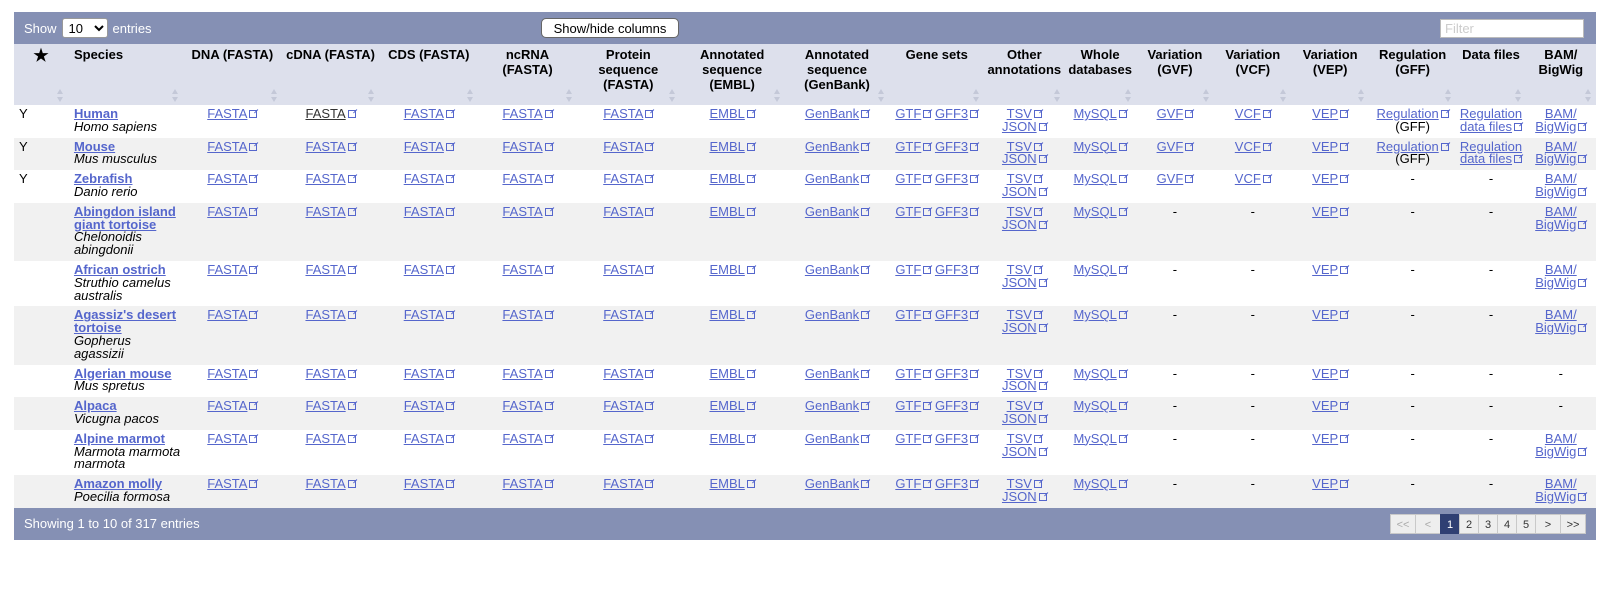  I want to click on column-header-protein: Protein sequence (FASTA), so click(628, 74).